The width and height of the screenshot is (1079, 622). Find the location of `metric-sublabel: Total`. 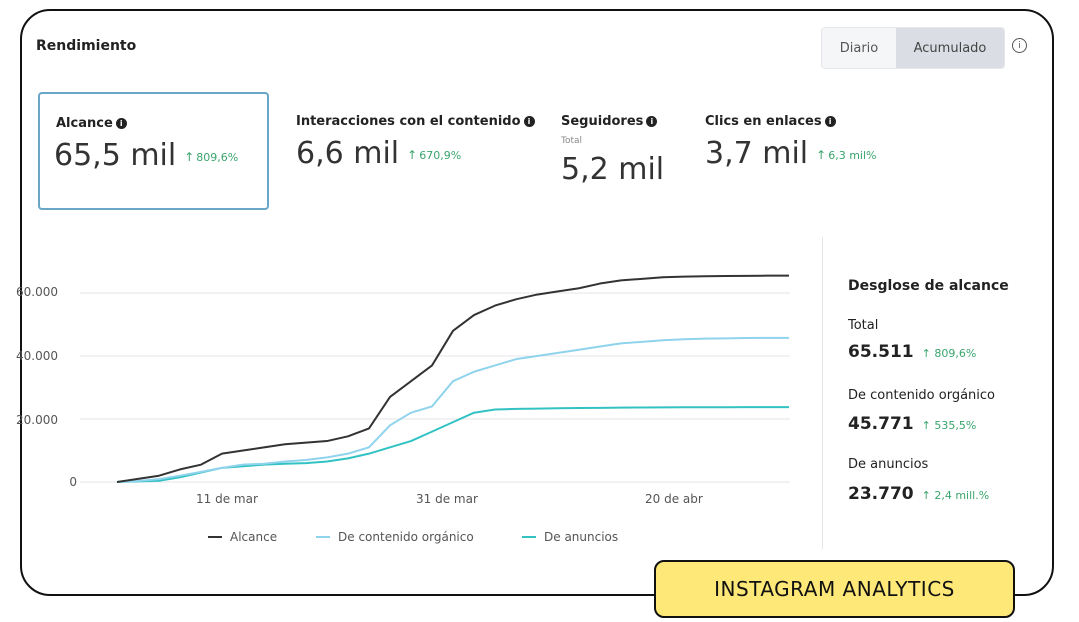

metric-sublabel: Total is located at coordinates (572, 141).